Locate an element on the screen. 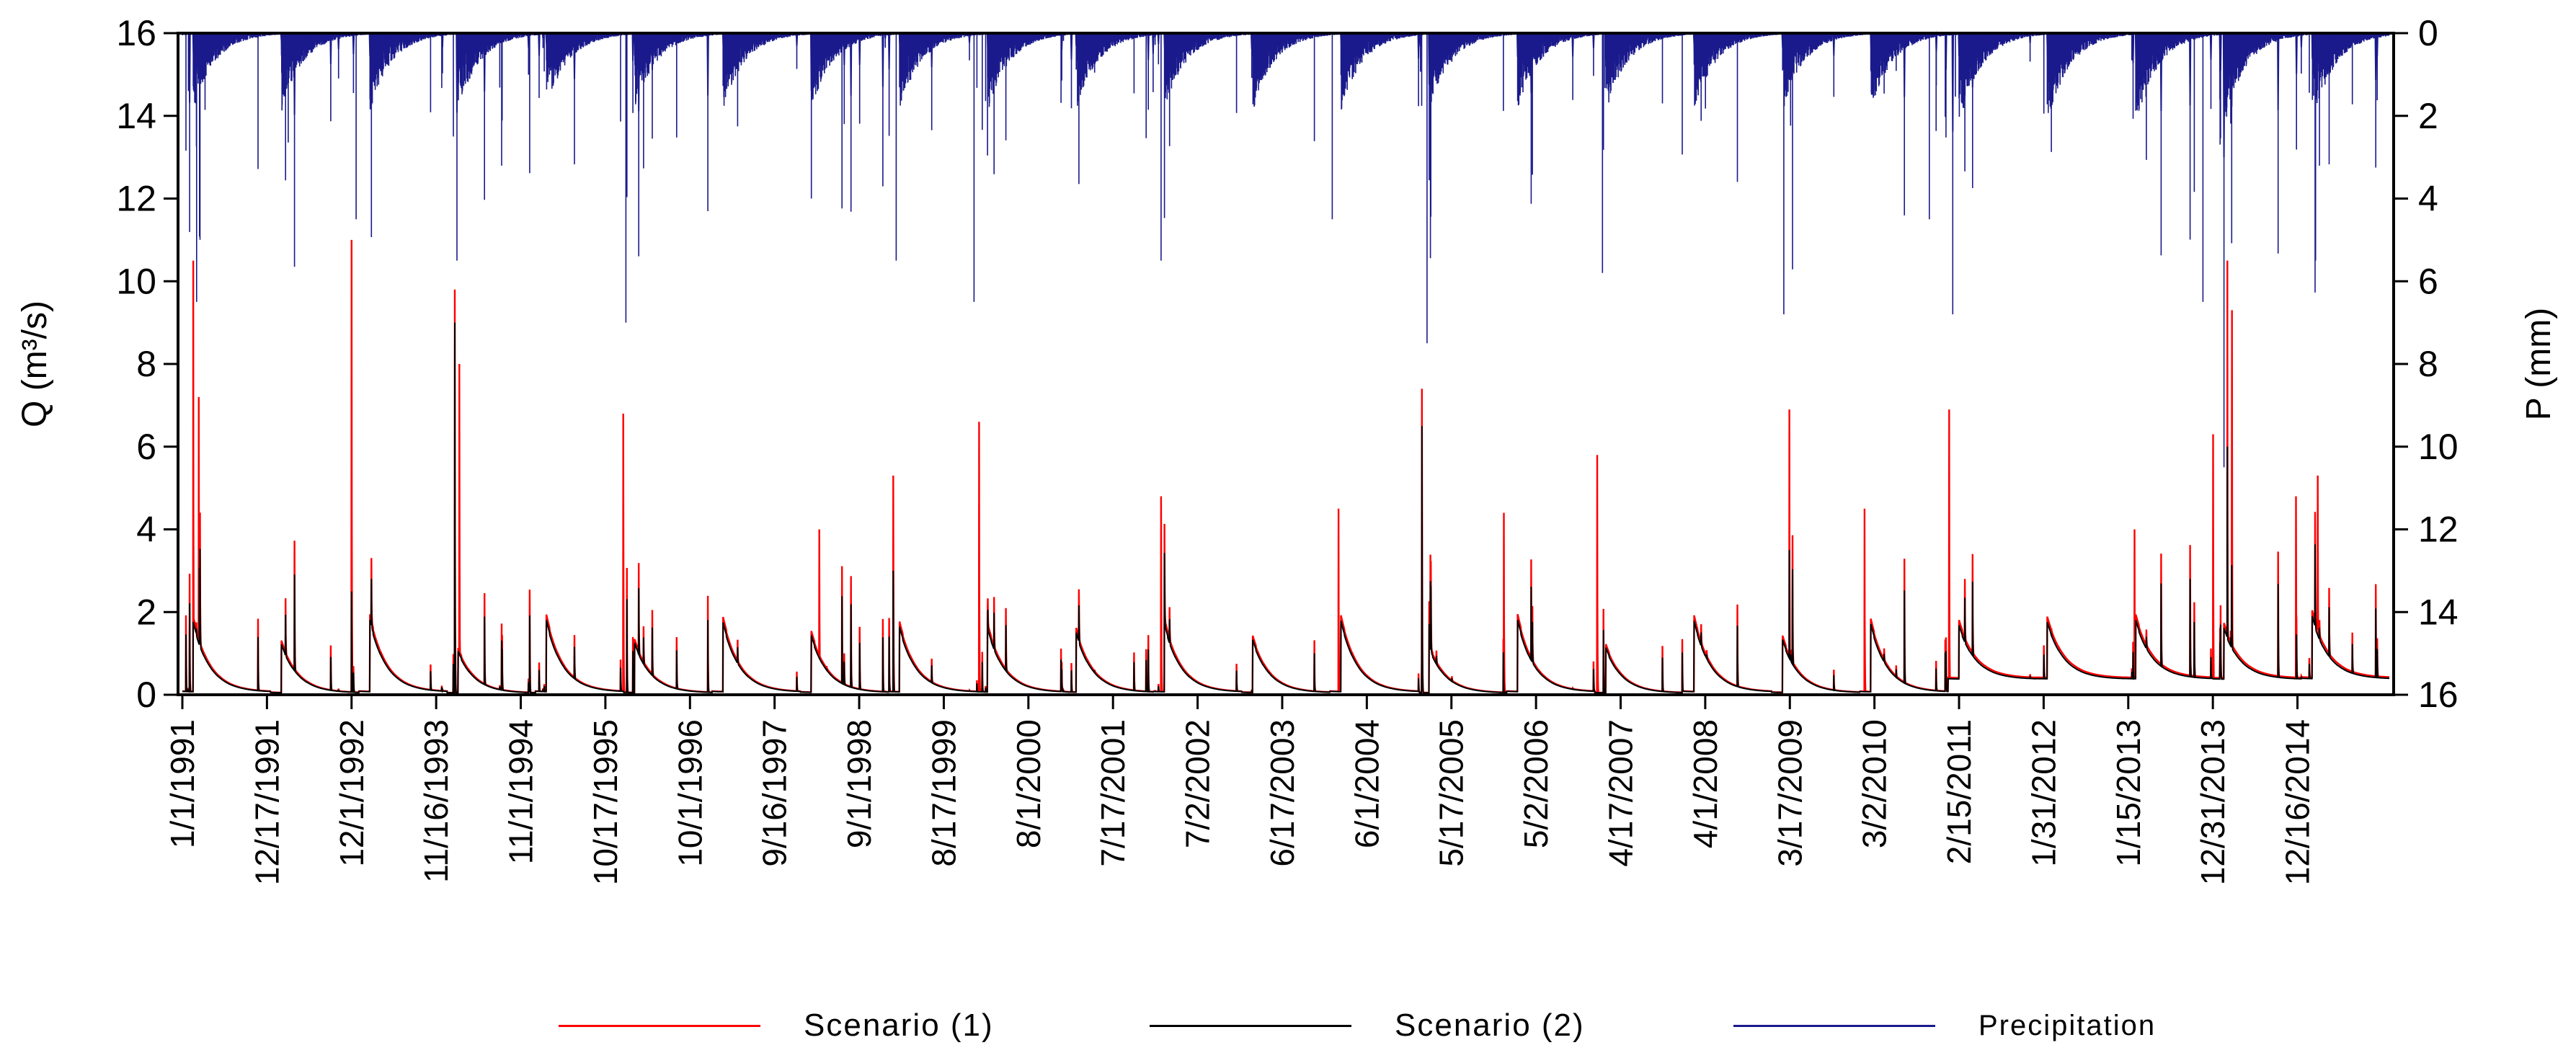 The image size is (2576, 1058). legend-label-precipitation: Precipitation is located at coordinates (2067, 1025).